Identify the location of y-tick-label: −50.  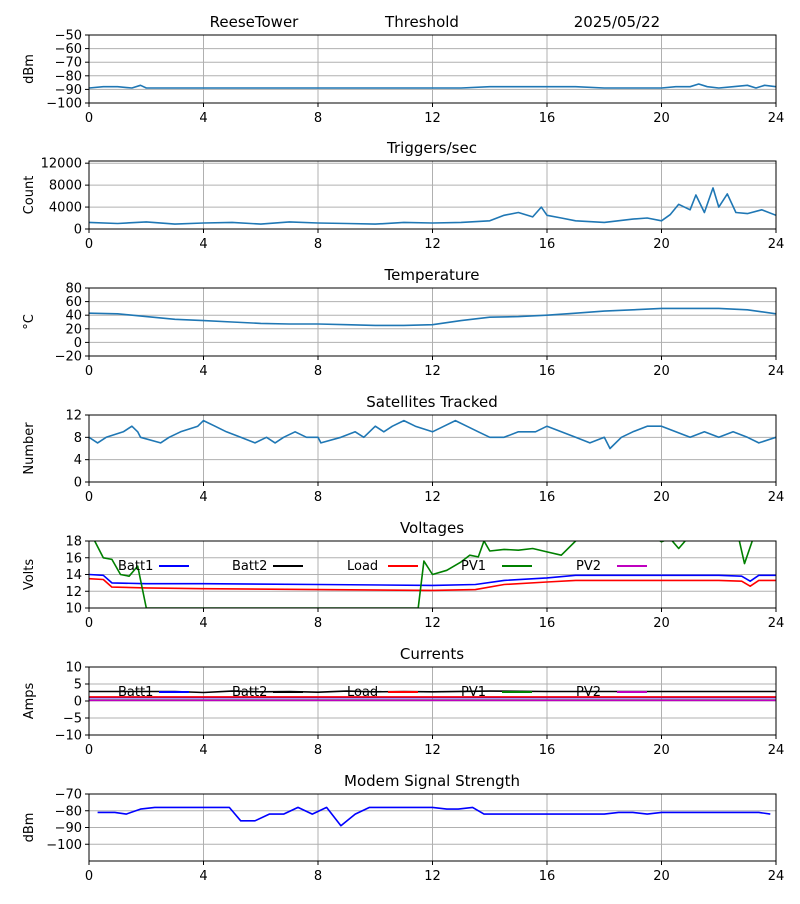
(68, 36).